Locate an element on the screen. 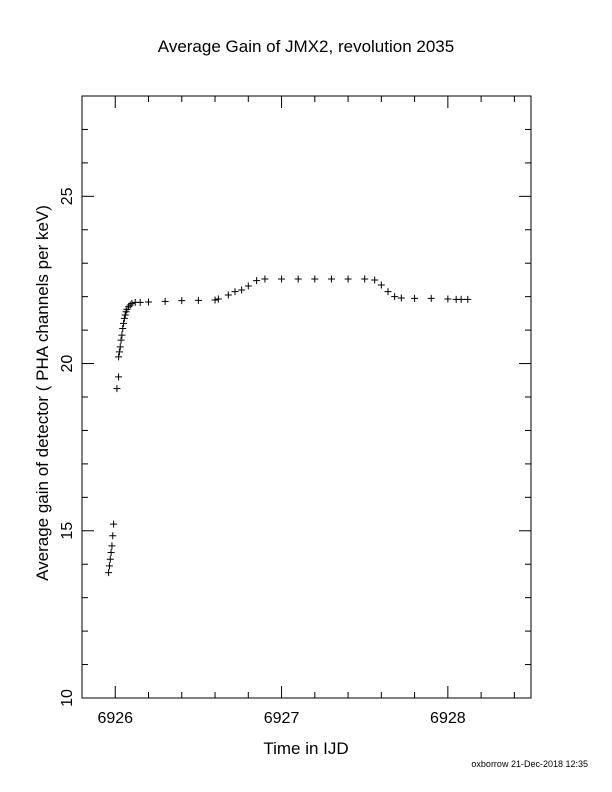  chart-title: Average Gain of JMX2, revolution 2035 is located at coordinates (306, 46).